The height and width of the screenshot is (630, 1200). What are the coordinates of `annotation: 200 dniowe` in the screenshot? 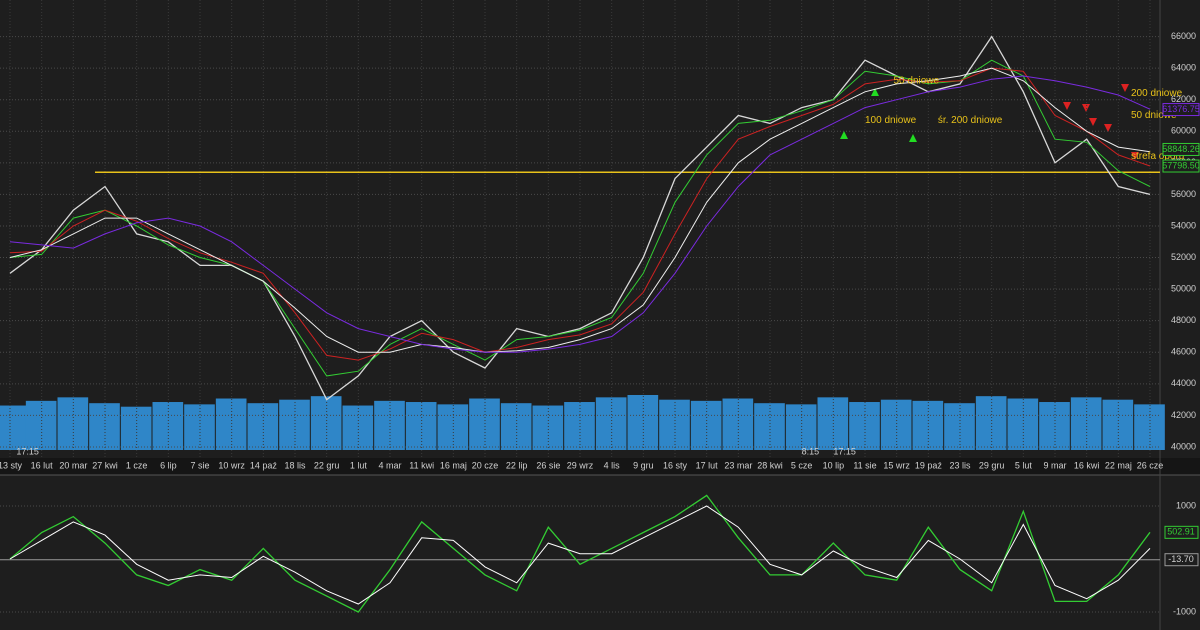 It's located at (1157, 93).